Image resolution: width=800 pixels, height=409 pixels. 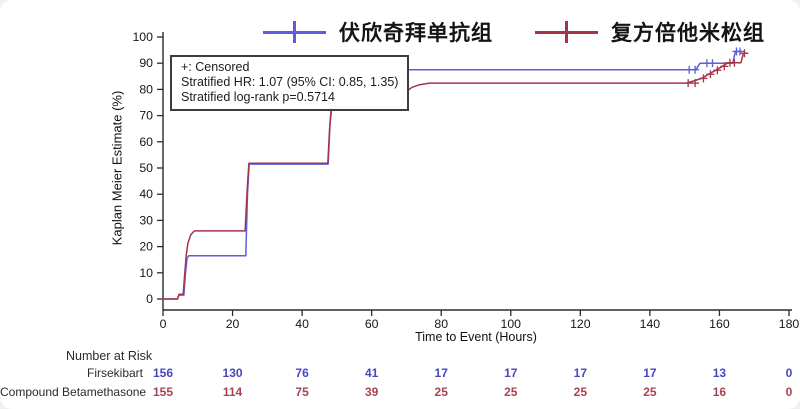 I want to click on y-tick-label: 70, so click(x=146, y=116).